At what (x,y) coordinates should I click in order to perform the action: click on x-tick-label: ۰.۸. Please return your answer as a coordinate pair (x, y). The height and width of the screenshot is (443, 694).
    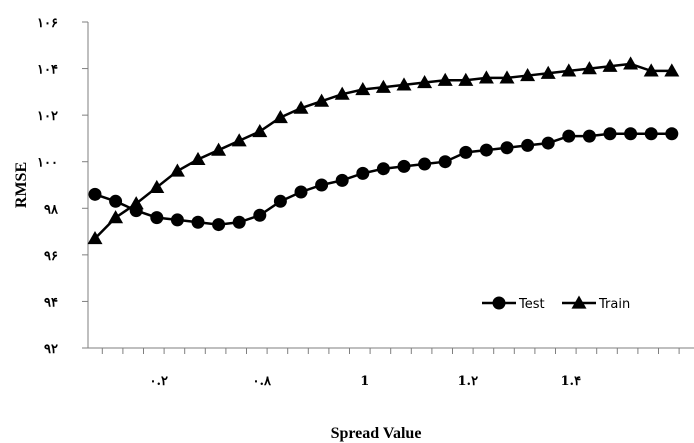
    Looking at the image, I should click on (263, 381).